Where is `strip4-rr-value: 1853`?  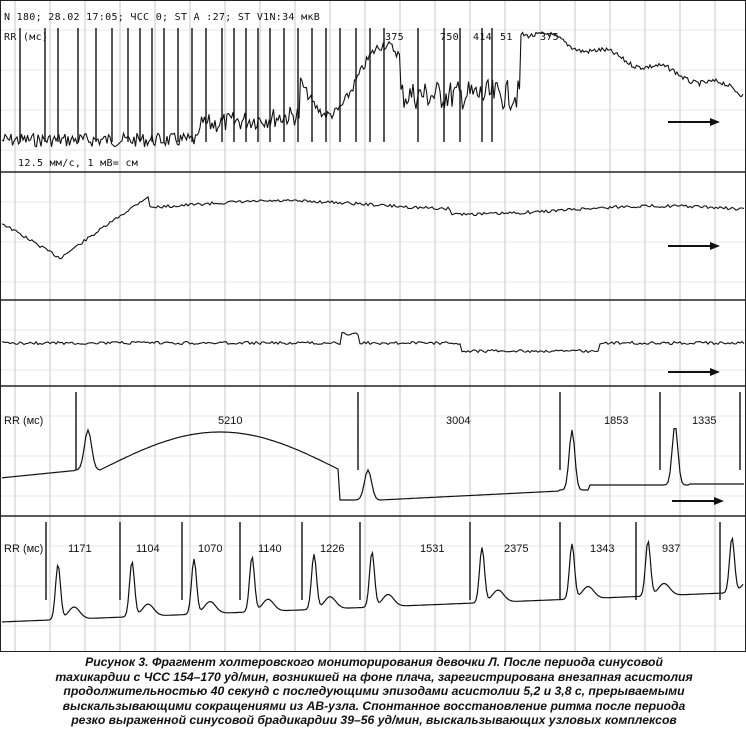 strip4-rr-value: 1853 is located at coordinates (616, 421).